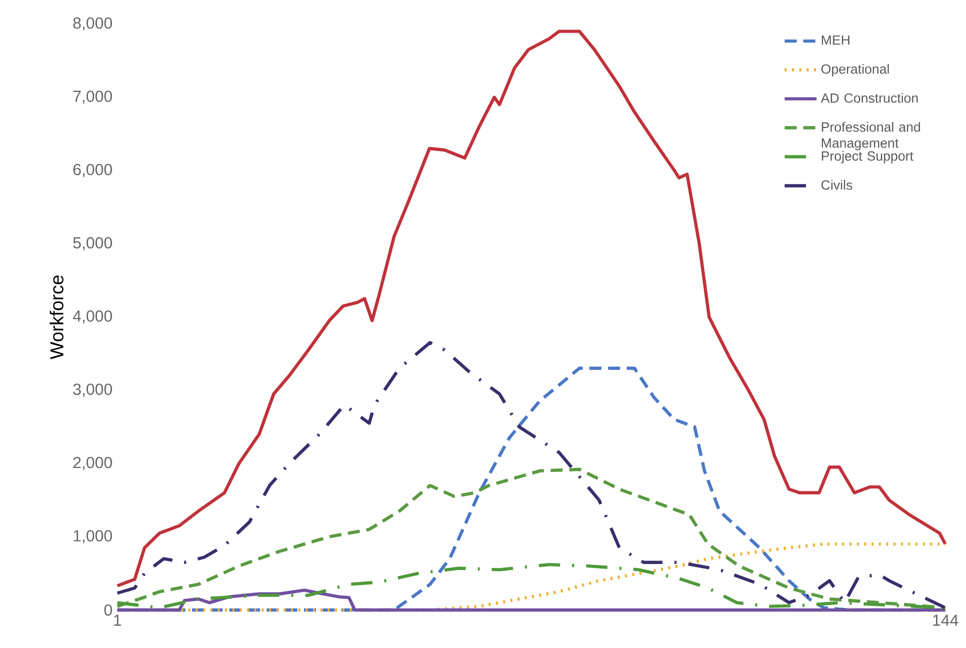  I want to click on legend-label: Project Support, so click(868, 157).